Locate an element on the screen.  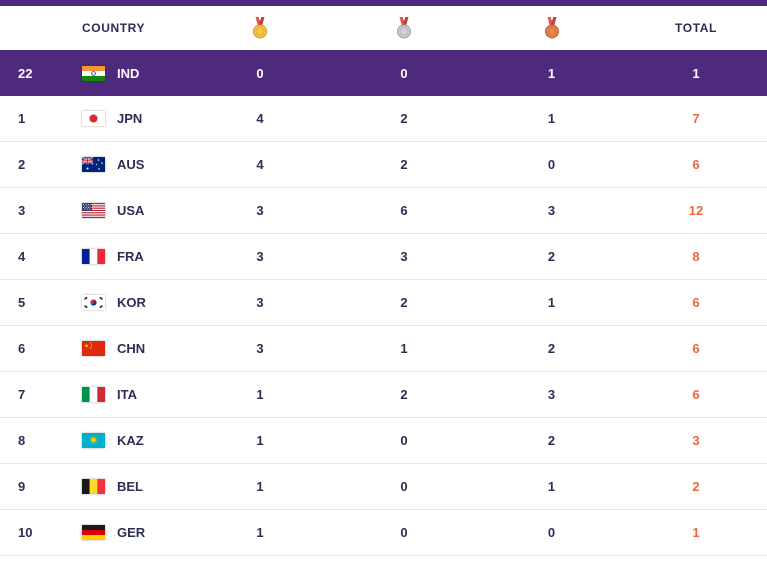
bronze-column-header is located at coordinates (551, 28).